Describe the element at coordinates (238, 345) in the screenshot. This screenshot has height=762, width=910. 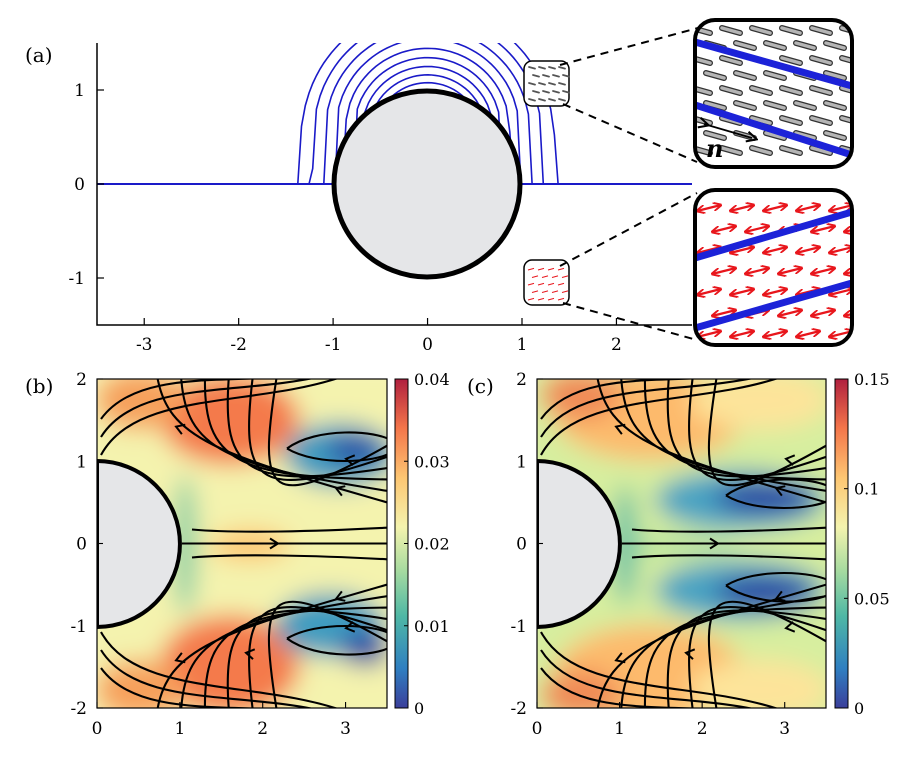
I see `x-tick-label-a: -2` at that location.